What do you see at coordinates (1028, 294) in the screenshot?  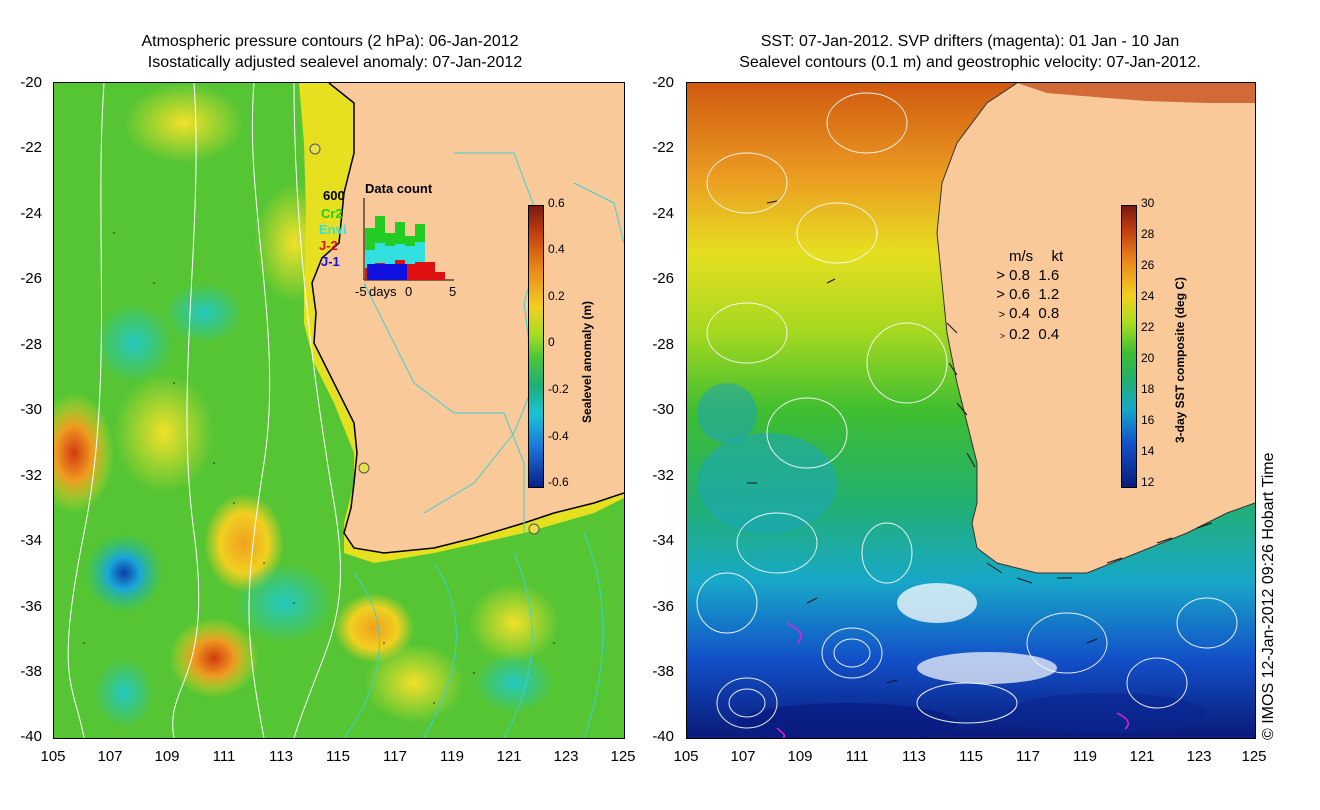 I see `vel-row: > 0.6 1.2` at bounding box center [1028, 294].